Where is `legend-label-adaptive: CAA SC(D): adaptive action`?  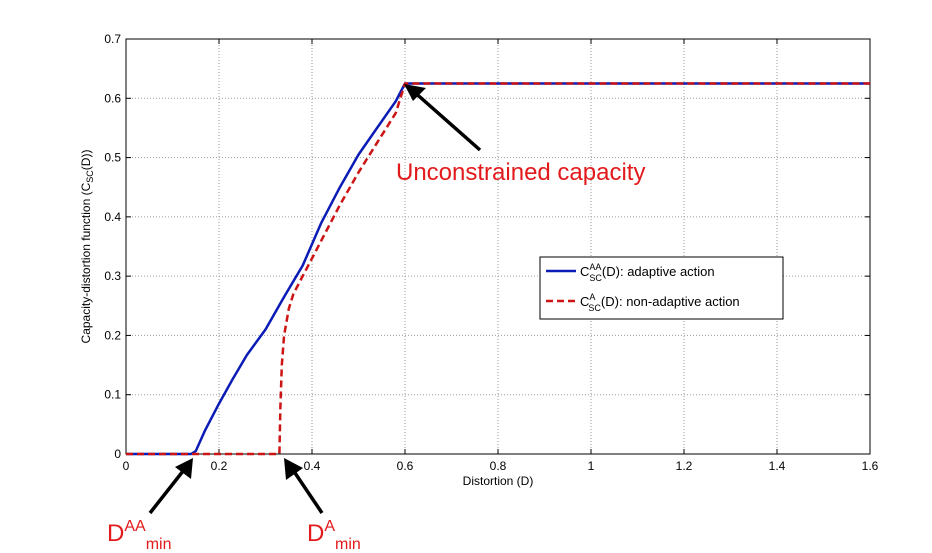
legend-label-adaptive: CAA SC(D): adaptive action is located at coordinates (647, 272).